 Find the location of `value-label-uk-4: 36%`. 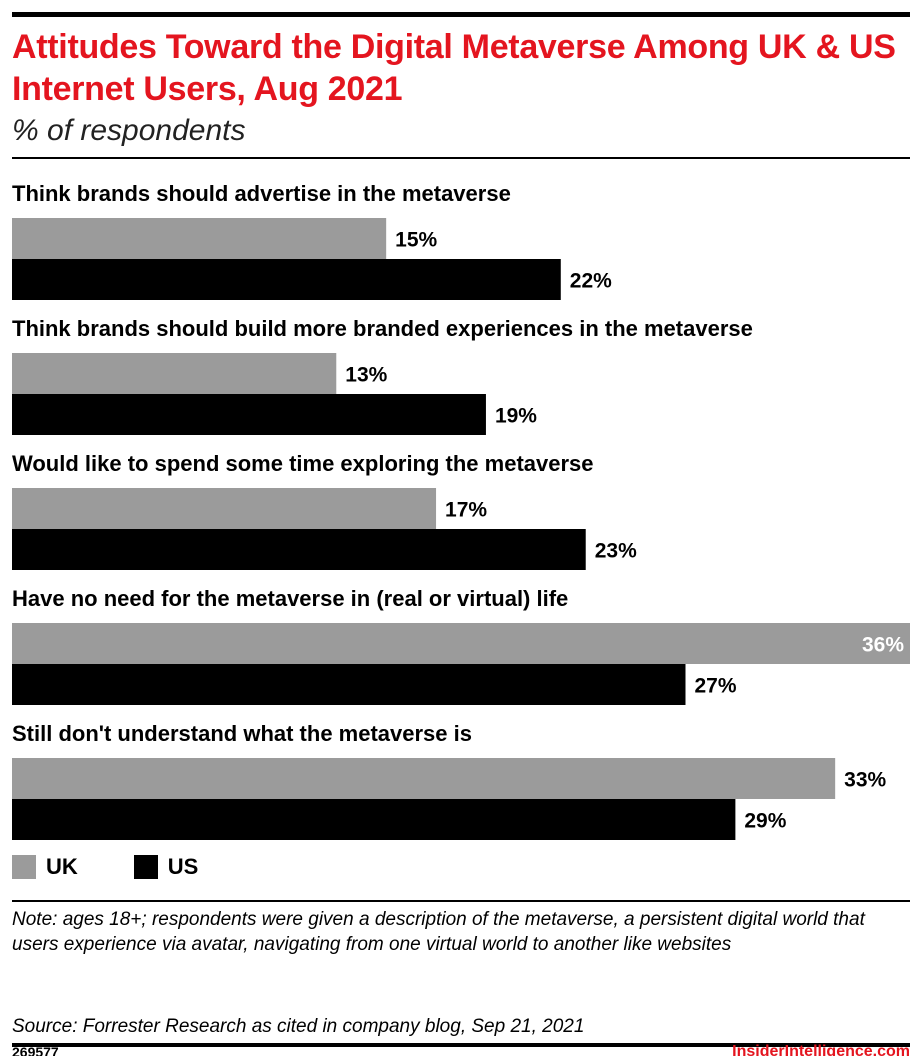

value-label-uk-4: 36% is located at coordinates (883, 645).